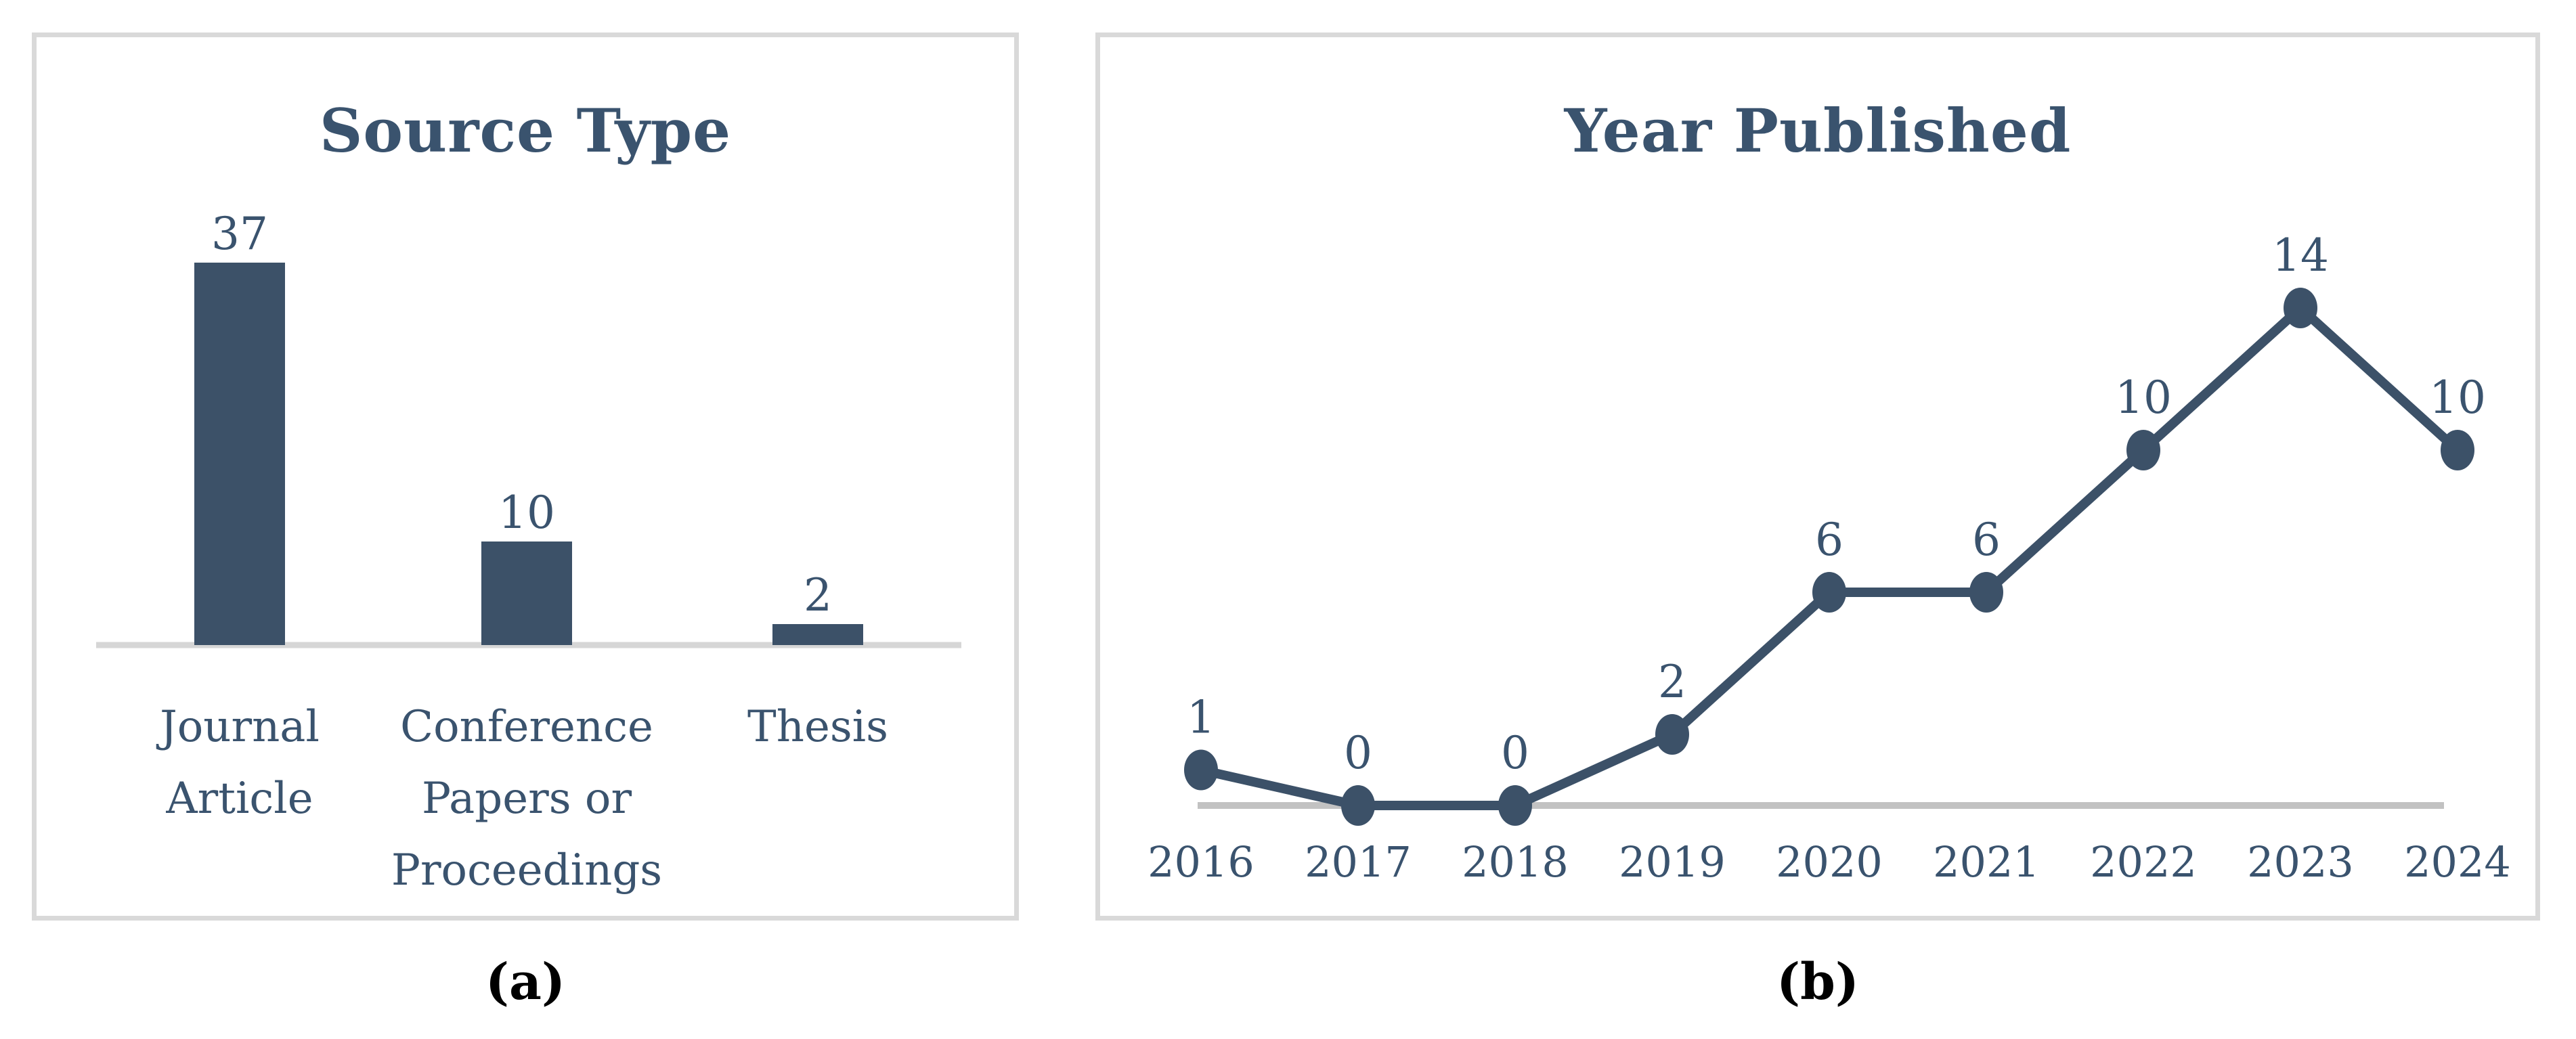  Describe the element at coordinates (817, 727) in the screenshot. I see `category-label-line: Thesis` at that location.